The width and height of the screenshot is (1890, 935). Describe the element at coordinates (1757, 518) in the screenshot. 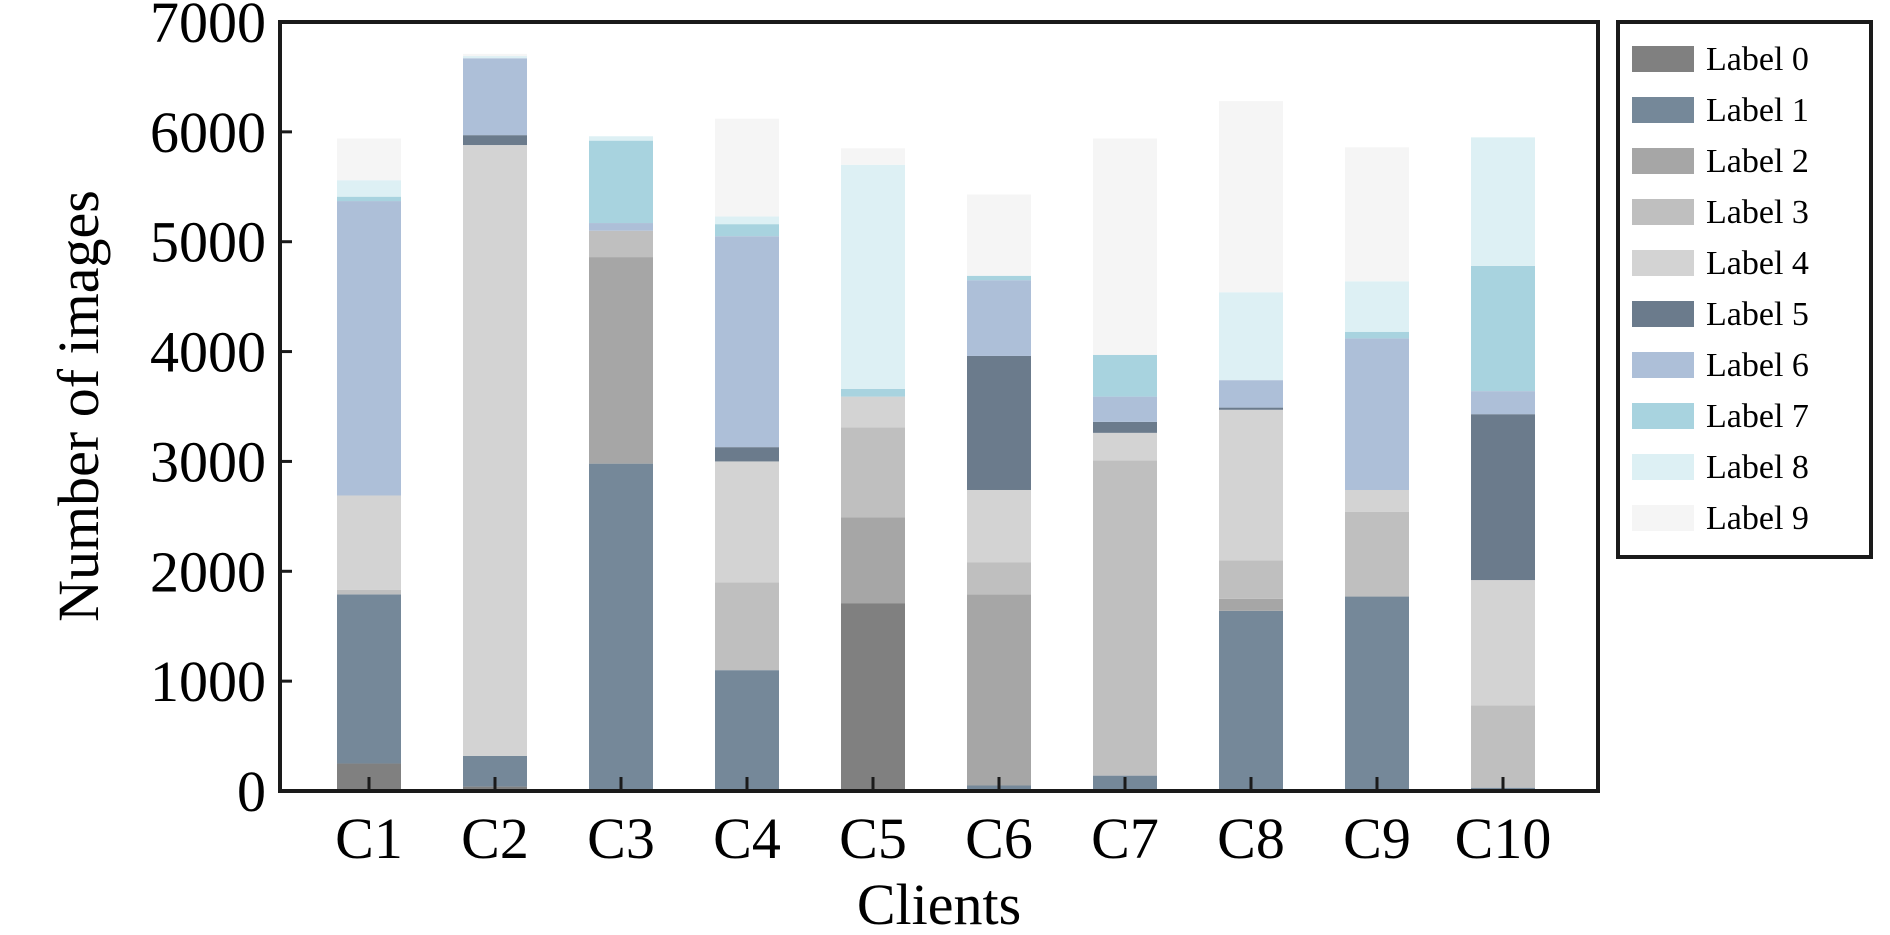

I see `legend-label: Label 9` at that location.